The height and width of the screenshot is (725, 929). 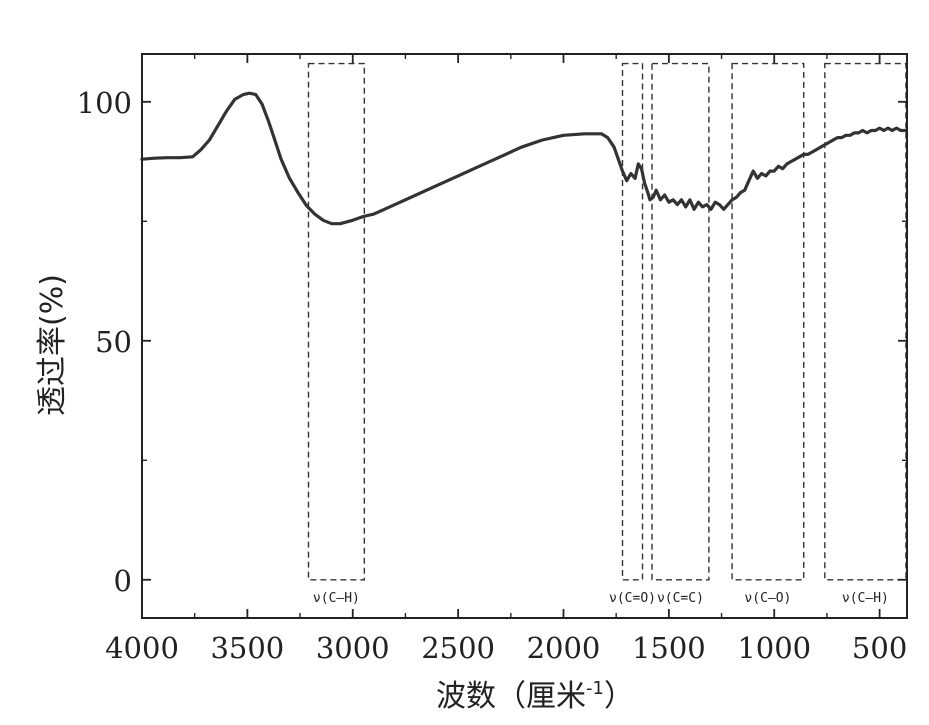 I want to click on spectrum-line-layer, so click(x=523, y=158).